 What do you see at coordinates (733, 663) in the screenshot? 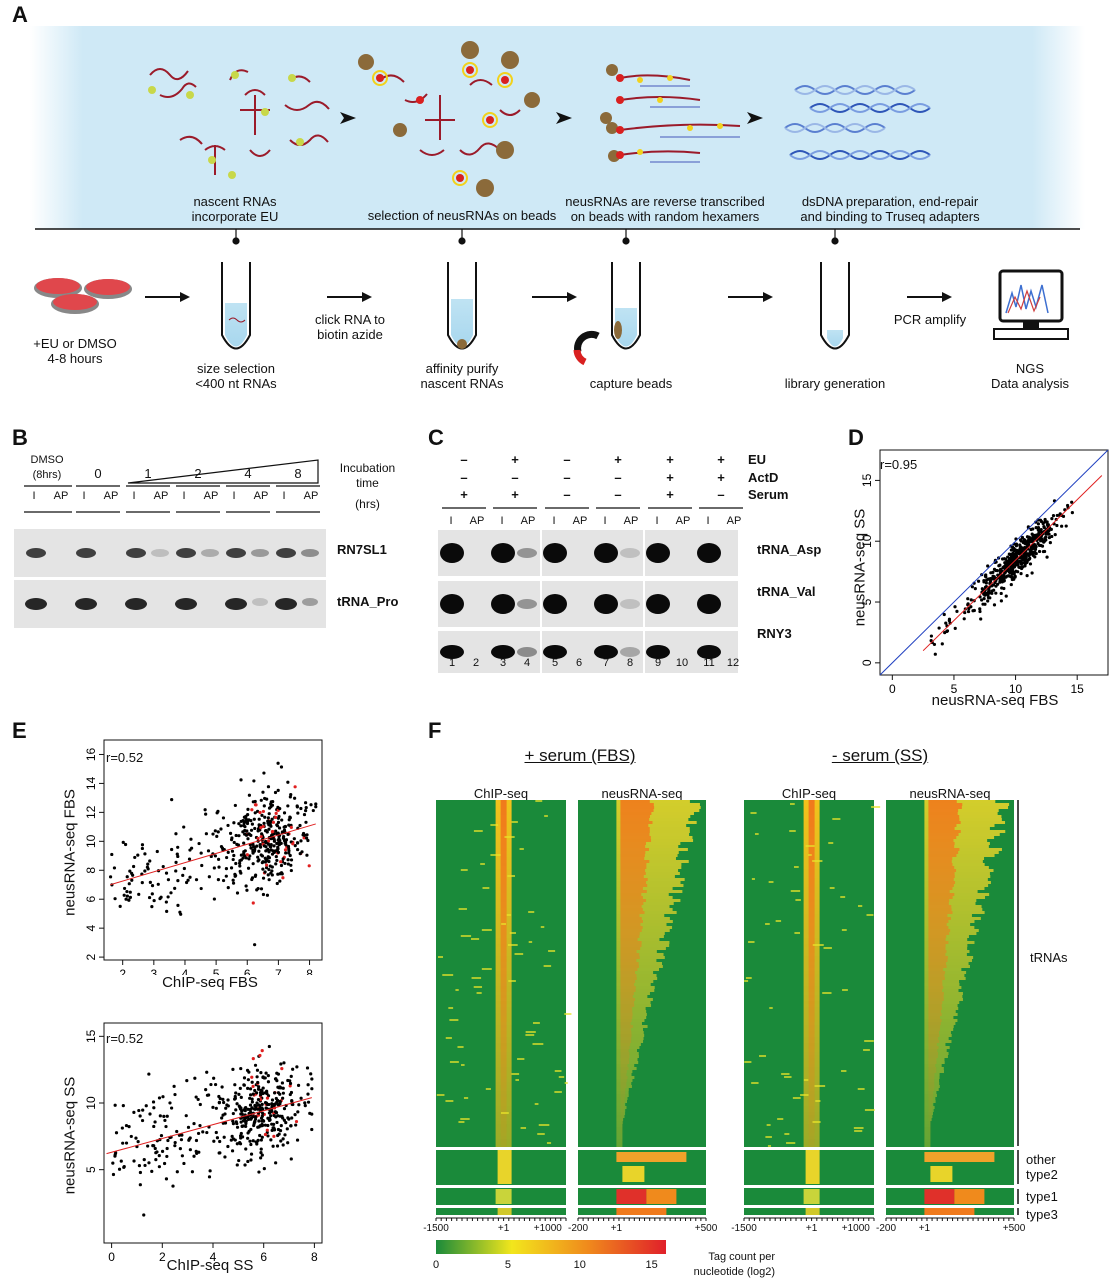
I see `c-lane-number: 12` at bounding box center [733, 663].